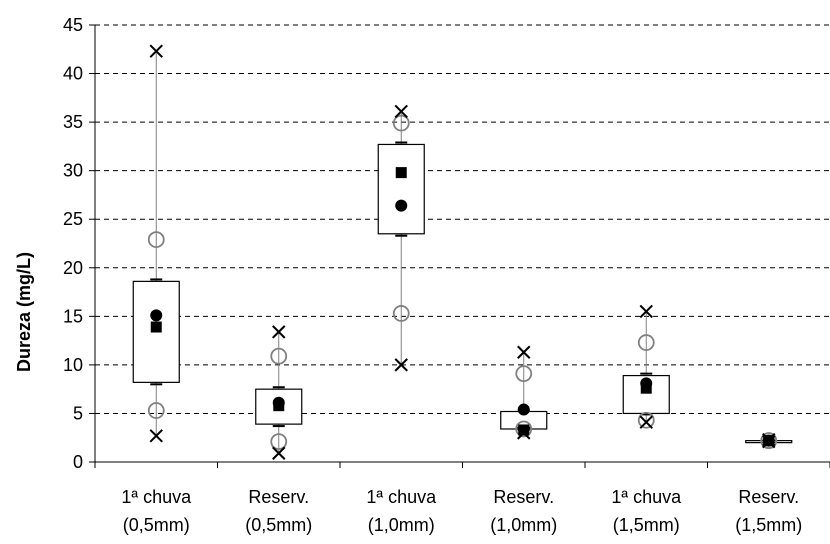 The width and height of the screenshot is (830, 544). Describe the element at coordinates (73, 219) in the screenshot. I see `y-tick-label: 25` at that location.